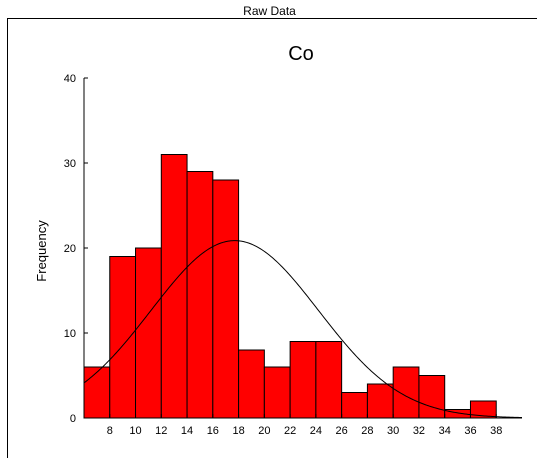 This screenshot has width=539, height=458. I want to click on y-axis-label: Frequency, so click(41, 251).